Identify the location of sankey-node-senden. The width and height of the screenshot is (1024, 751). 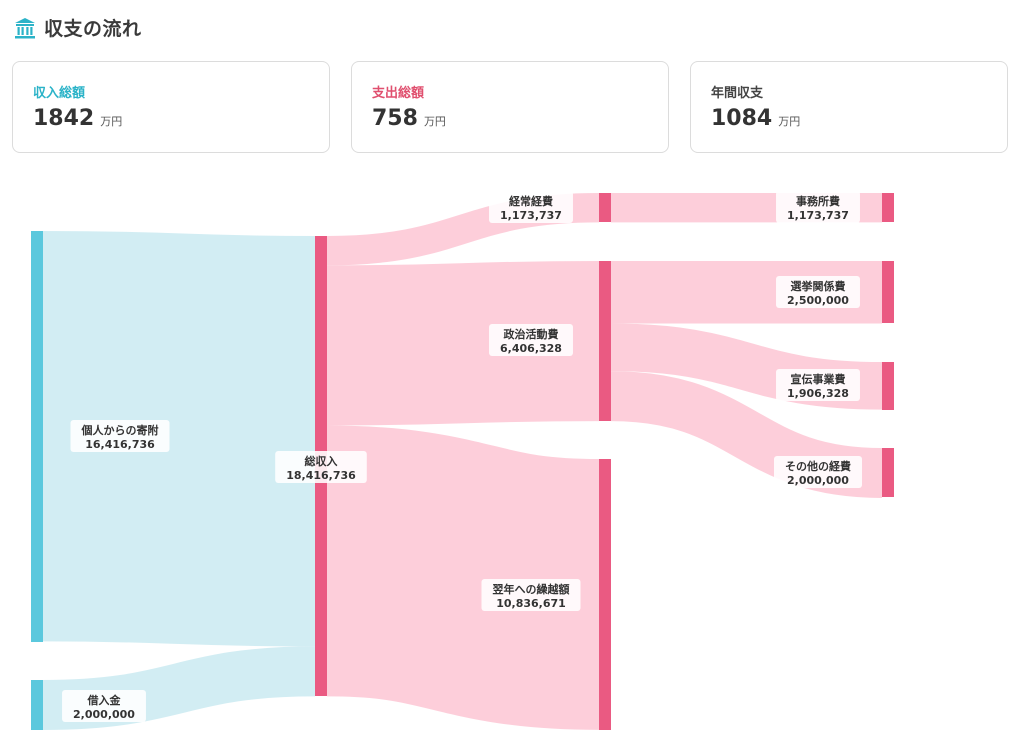
(888, 386).